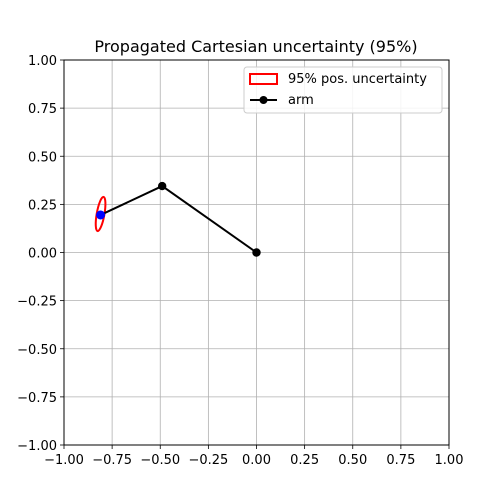 Image resolution: width=500 pixels, height=500 pixels. What do you see at coordinates (256, 460) in the screenshot?
I see `x-tick-label: 0.00` at bounding box center [256, 460].